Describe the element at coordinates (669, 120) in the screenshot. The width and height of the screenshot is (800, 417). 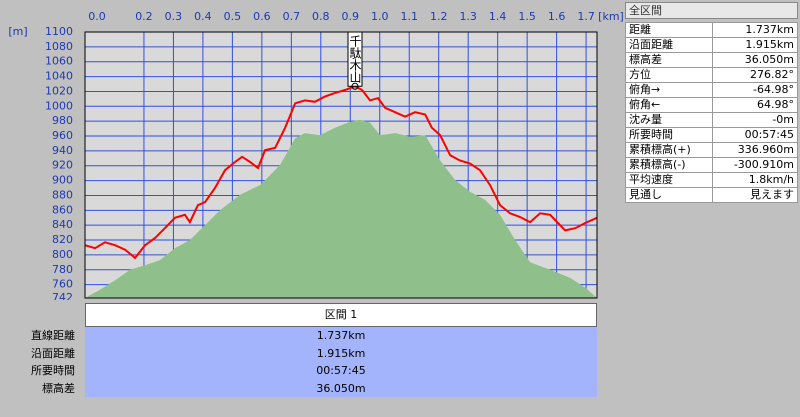
I see `stat-label: 沈み量` at that location.